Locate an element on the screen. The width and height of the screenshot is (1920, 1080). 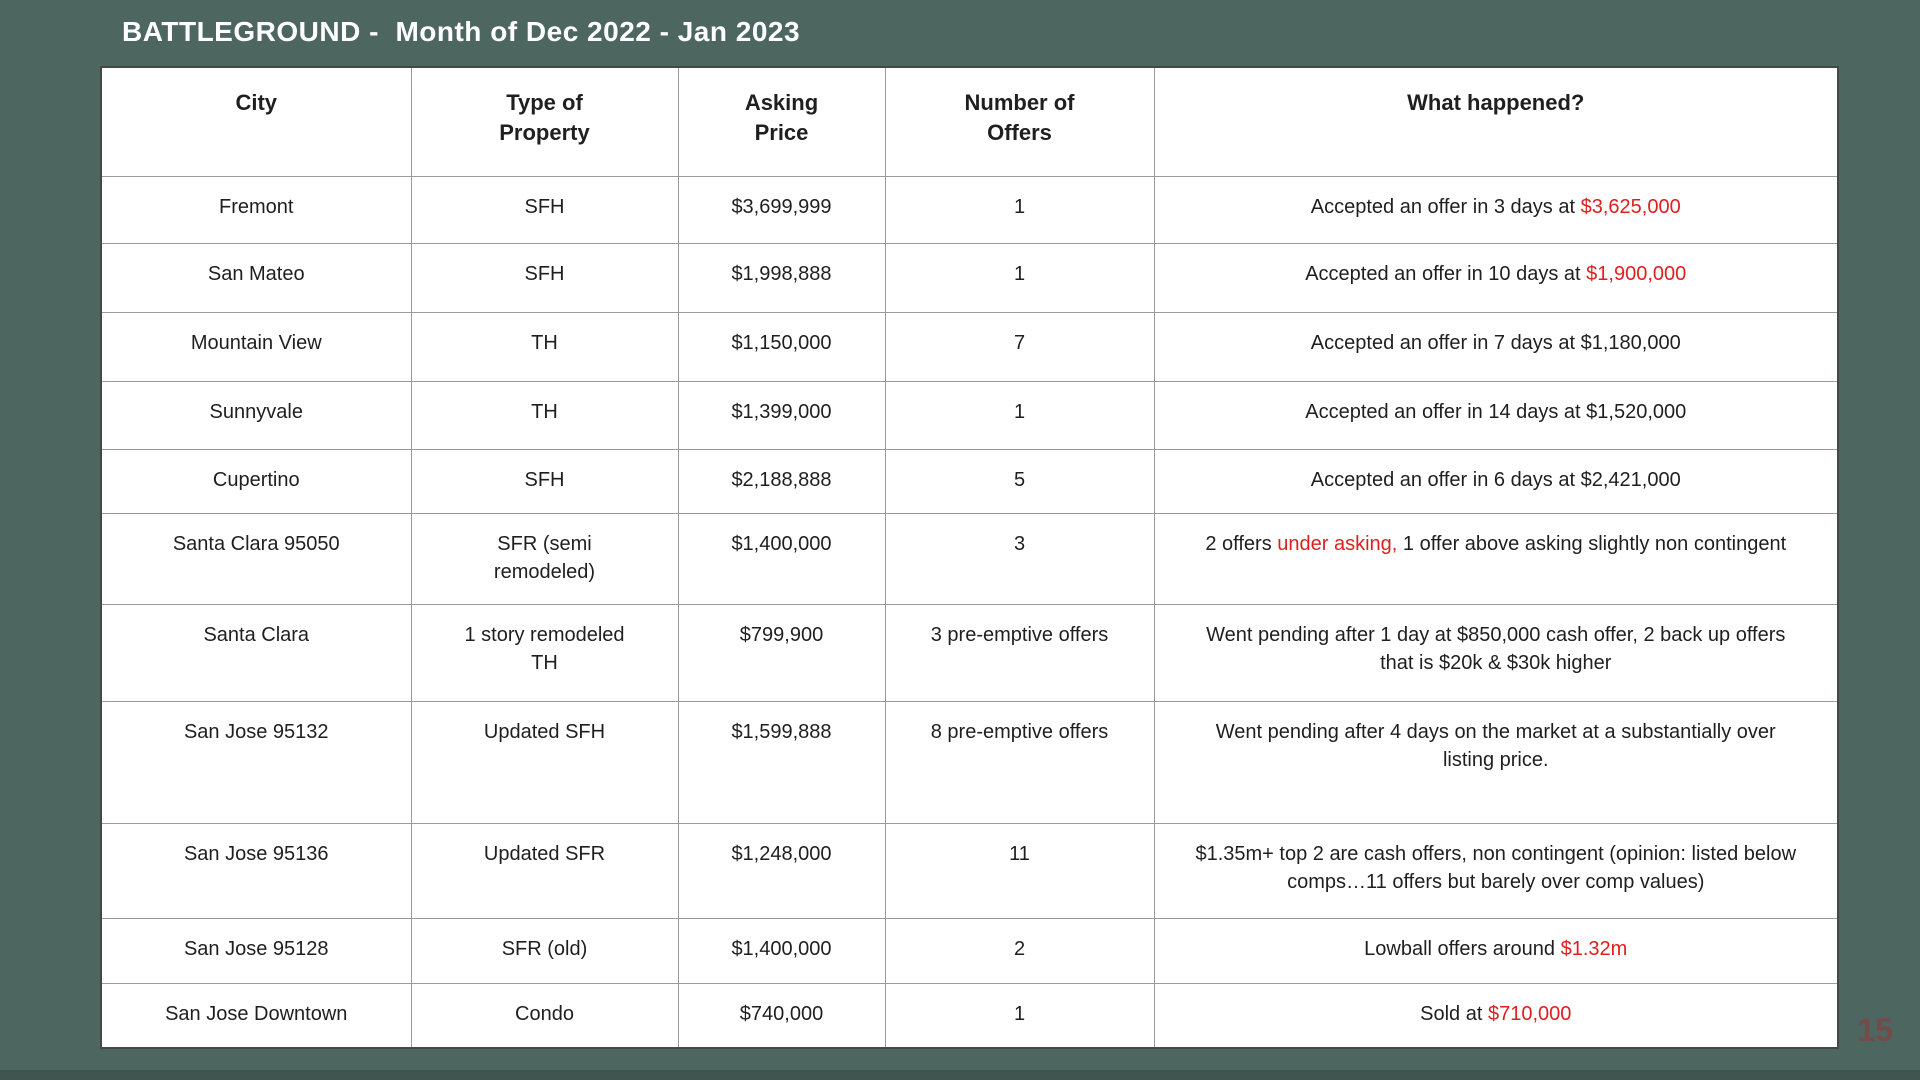
cell-type: Updated SFH is located at coordinates (544, 762).